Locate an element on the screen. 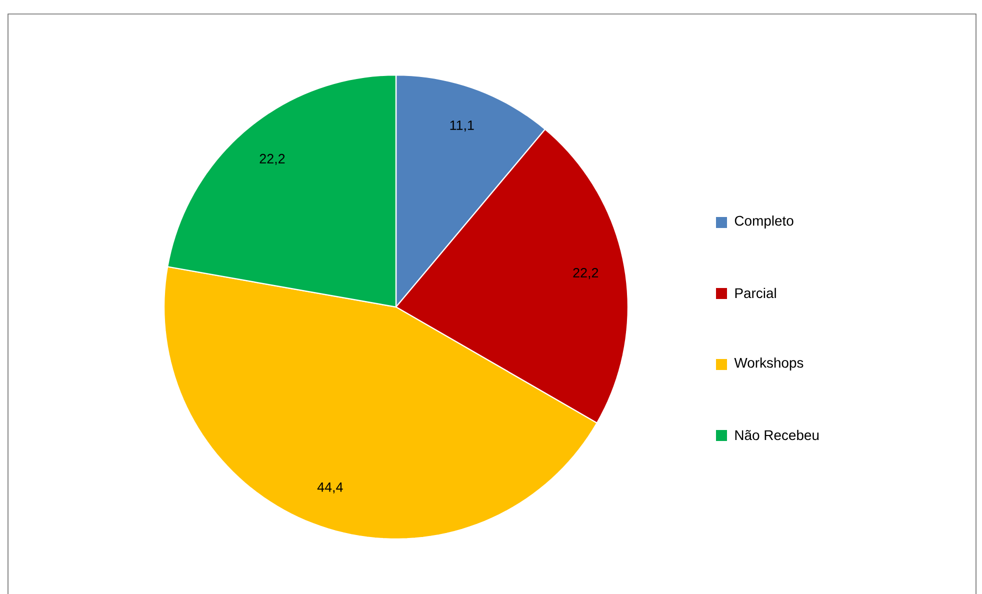 This screenshot has height=594, width=982. legend-label: Não Recebeu is located at coordinates (777, 435).